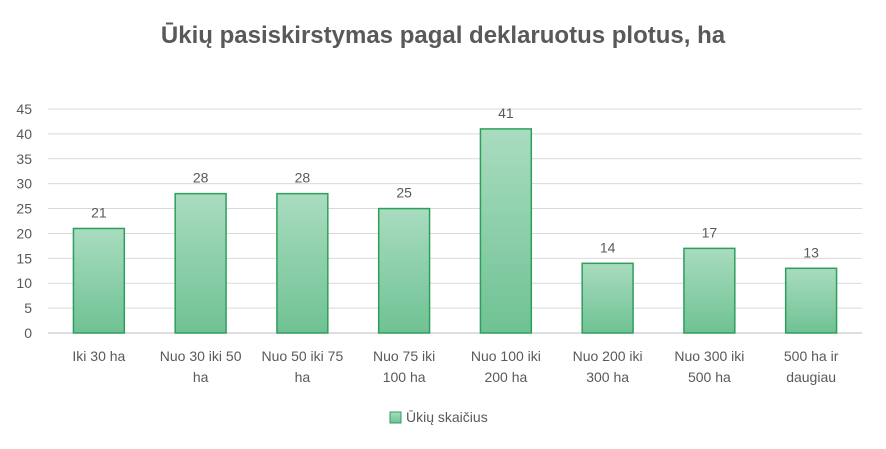  I want to click on y-tick-label: 40, so click(24, 134).